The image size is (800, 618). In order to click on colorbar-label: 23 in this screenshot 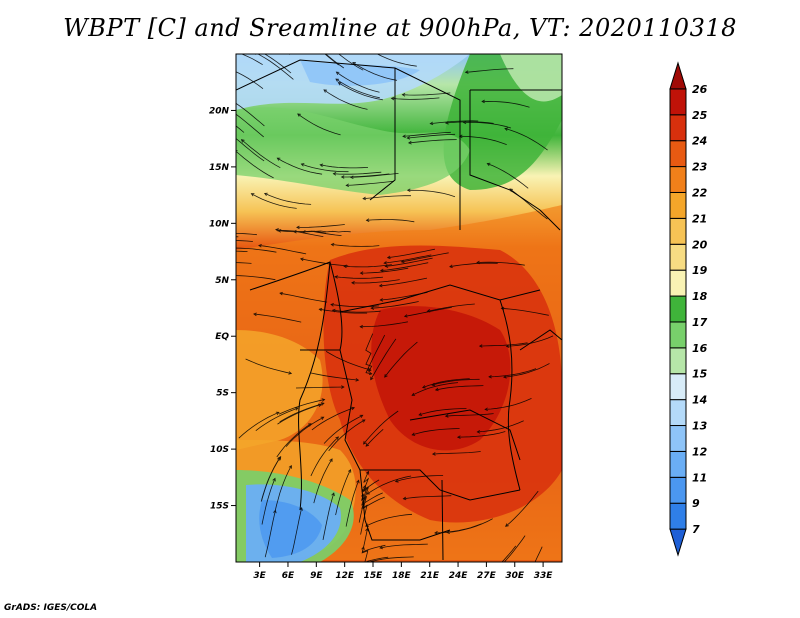, I will do `click(700, 167)`.